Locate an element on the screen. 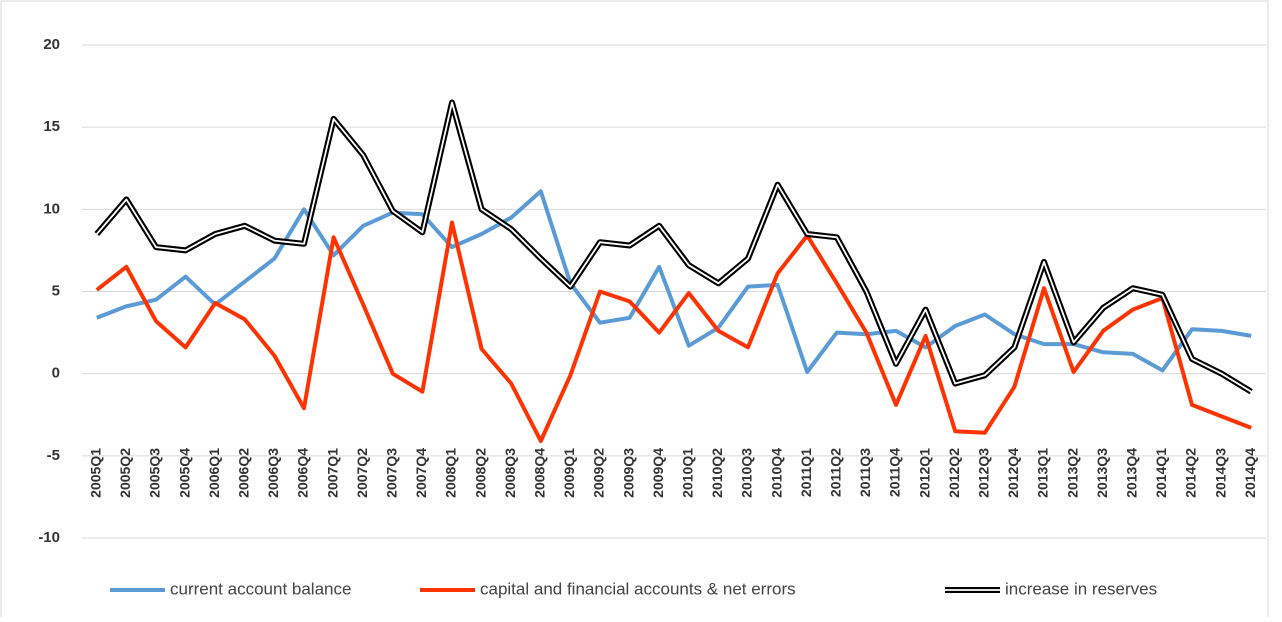 This screenshot has width=1282, height=622. x-tick-label: 2012Q2 is located at coordinates (954, 473).